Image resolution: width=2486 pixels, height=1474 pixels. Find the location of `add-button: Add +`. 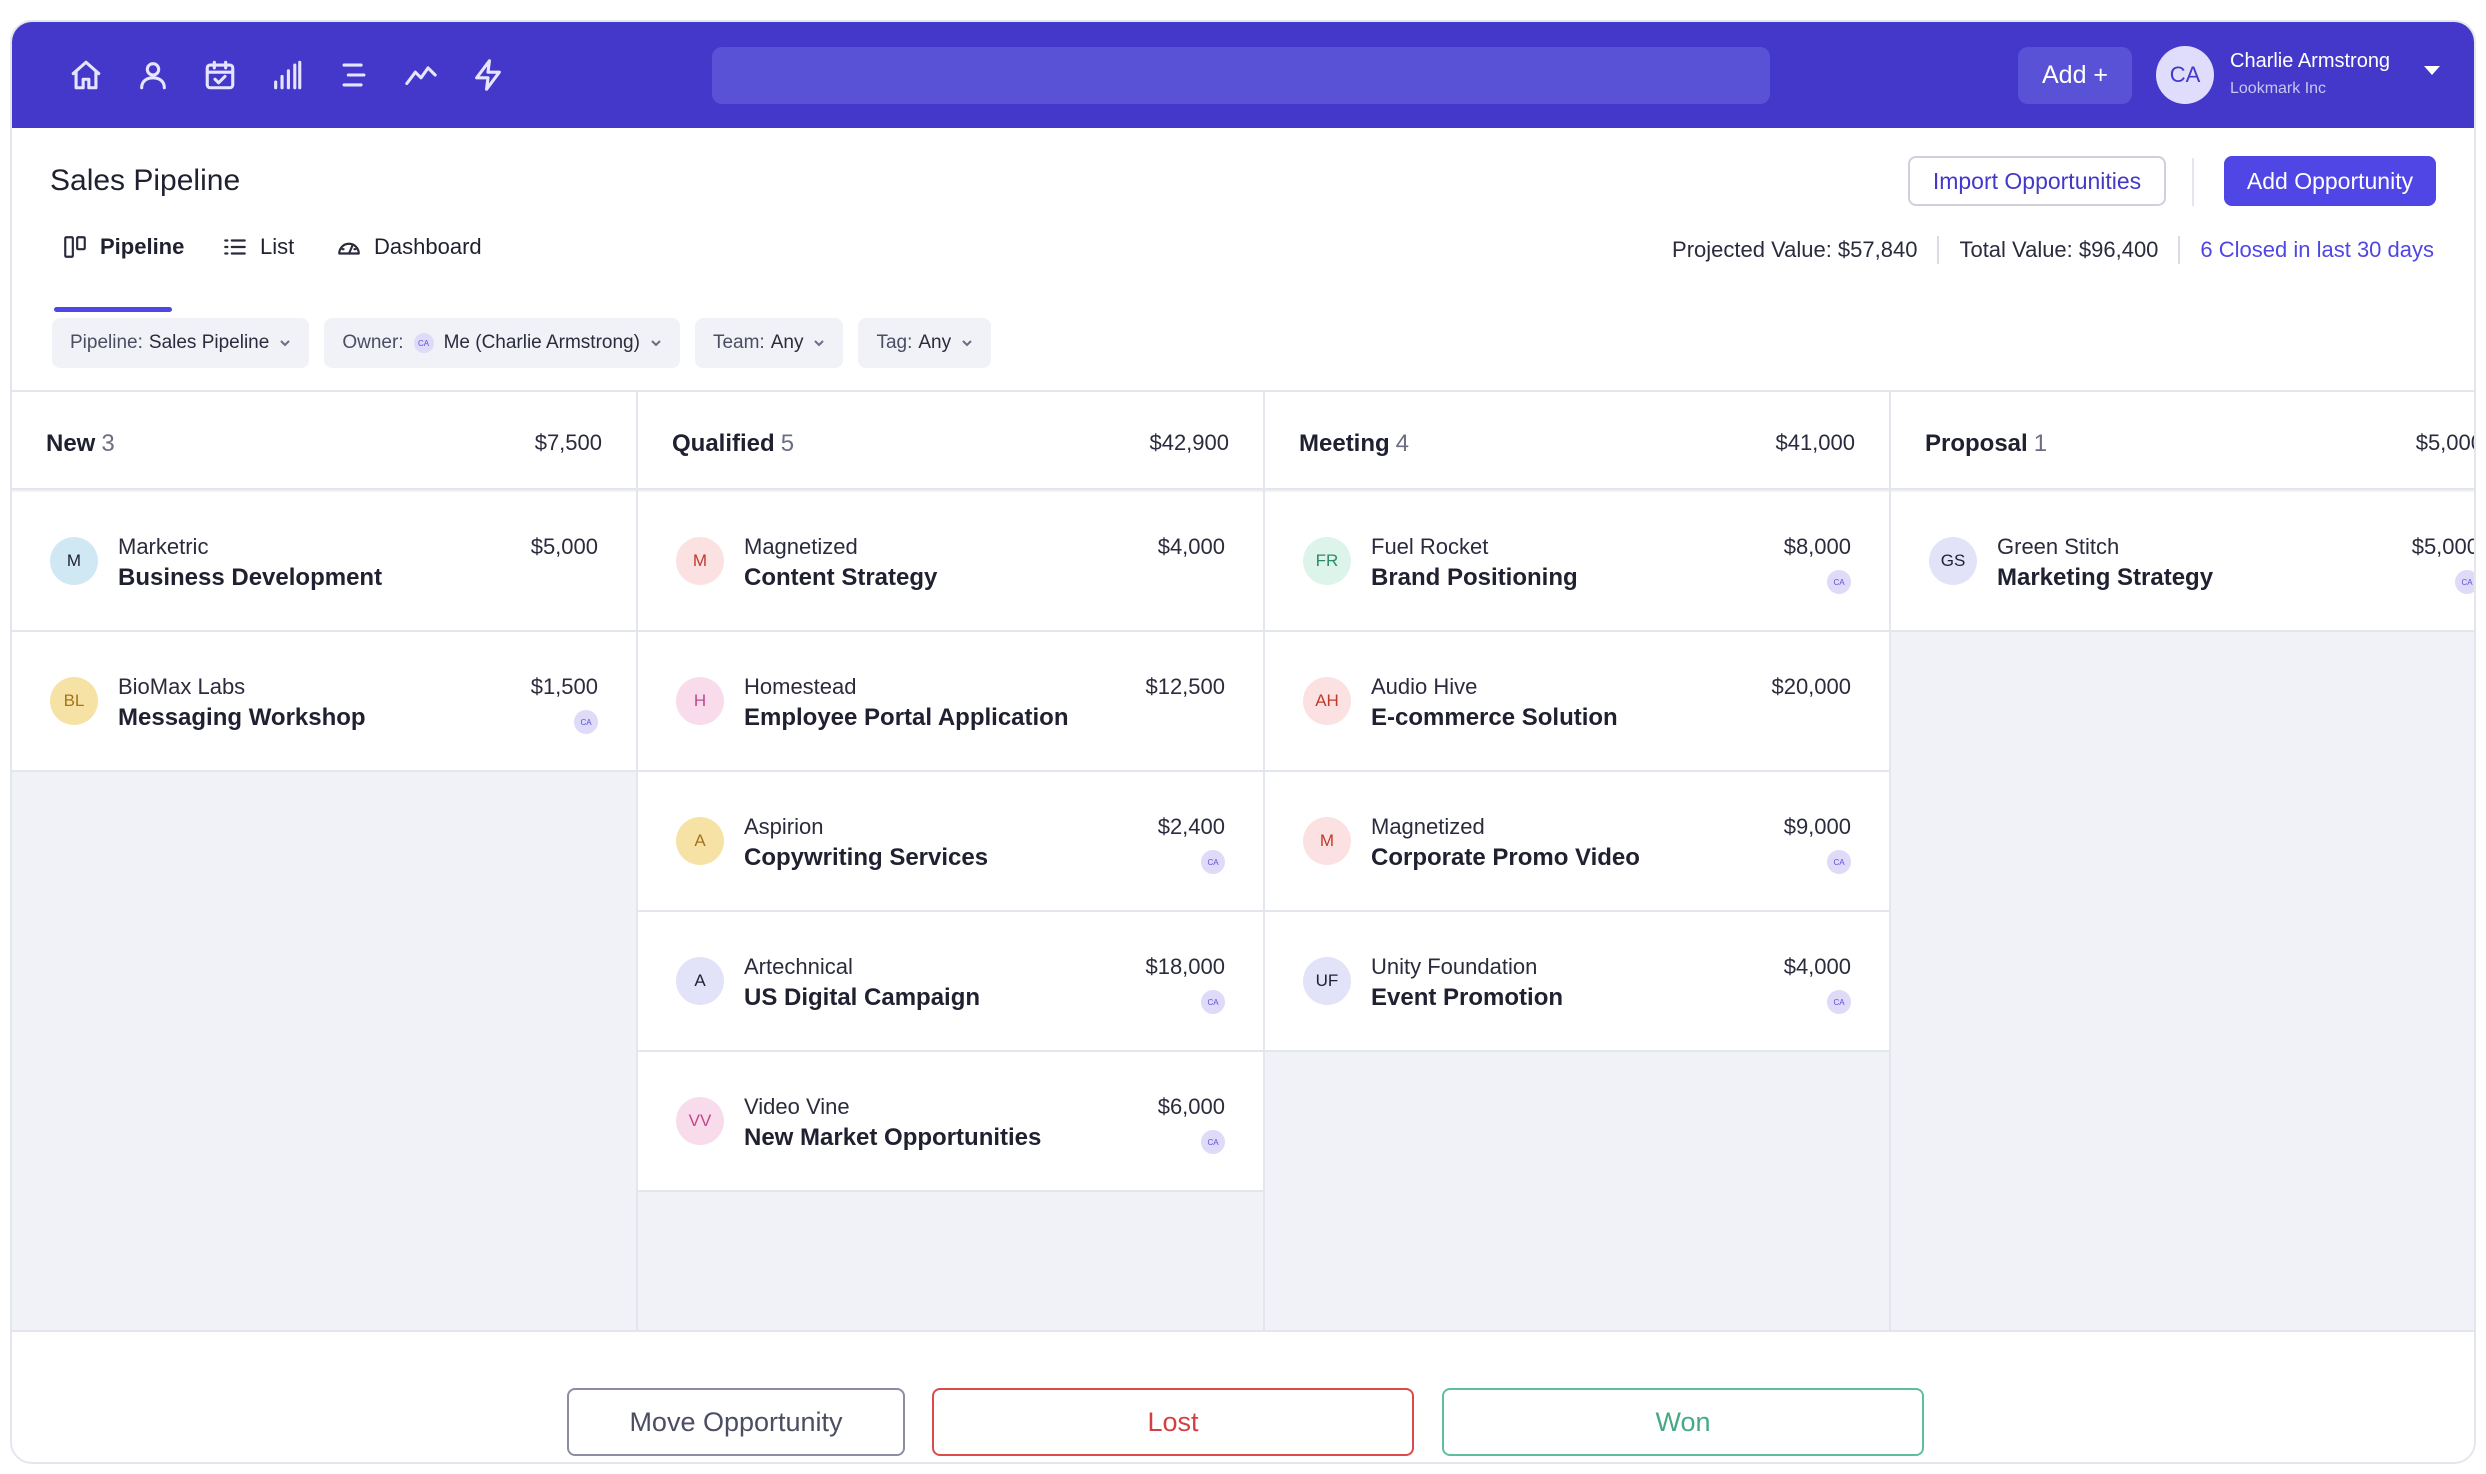

add-button: Add + is located at coordinates (2075, 75).